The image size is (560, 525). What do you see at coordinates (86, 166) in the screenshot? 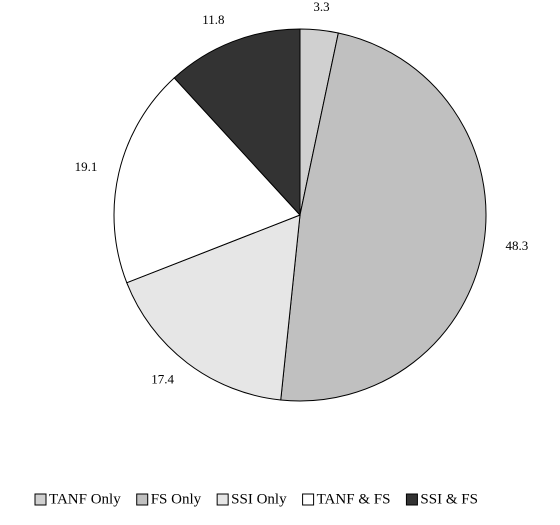
I see `data-label: 19.1` at bounding box center [86, 166].